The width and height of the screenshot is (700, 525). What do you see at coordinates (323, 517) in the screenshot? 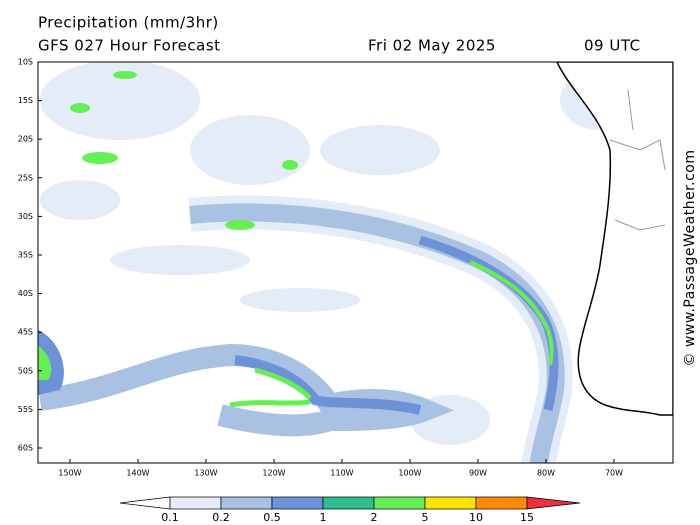
I see `legend-label: 1` at bounding box center [323, 517].